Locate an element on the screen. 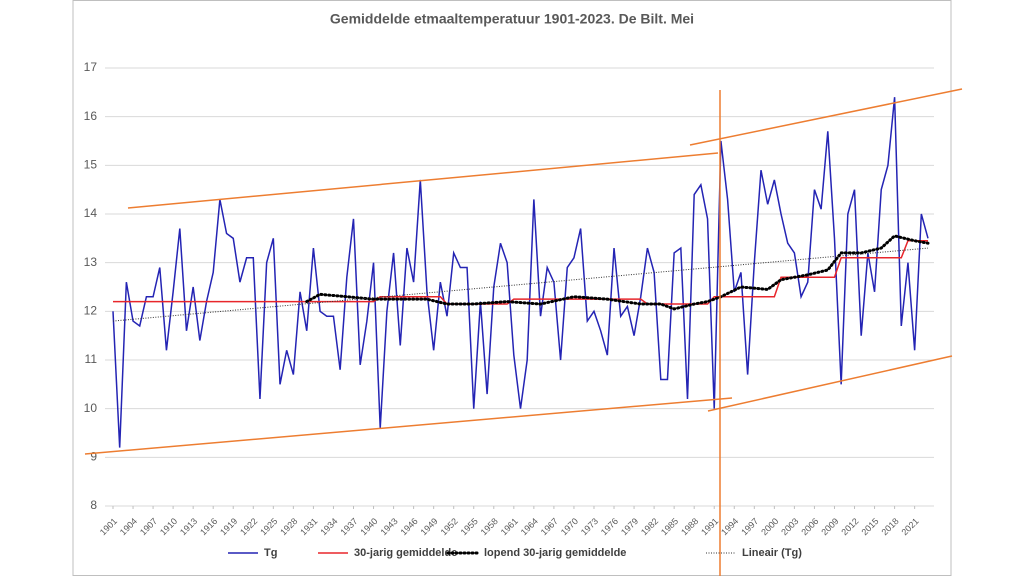 The image size is (1024, 576). legend-label: Tg is located at coordinates (270, 553).